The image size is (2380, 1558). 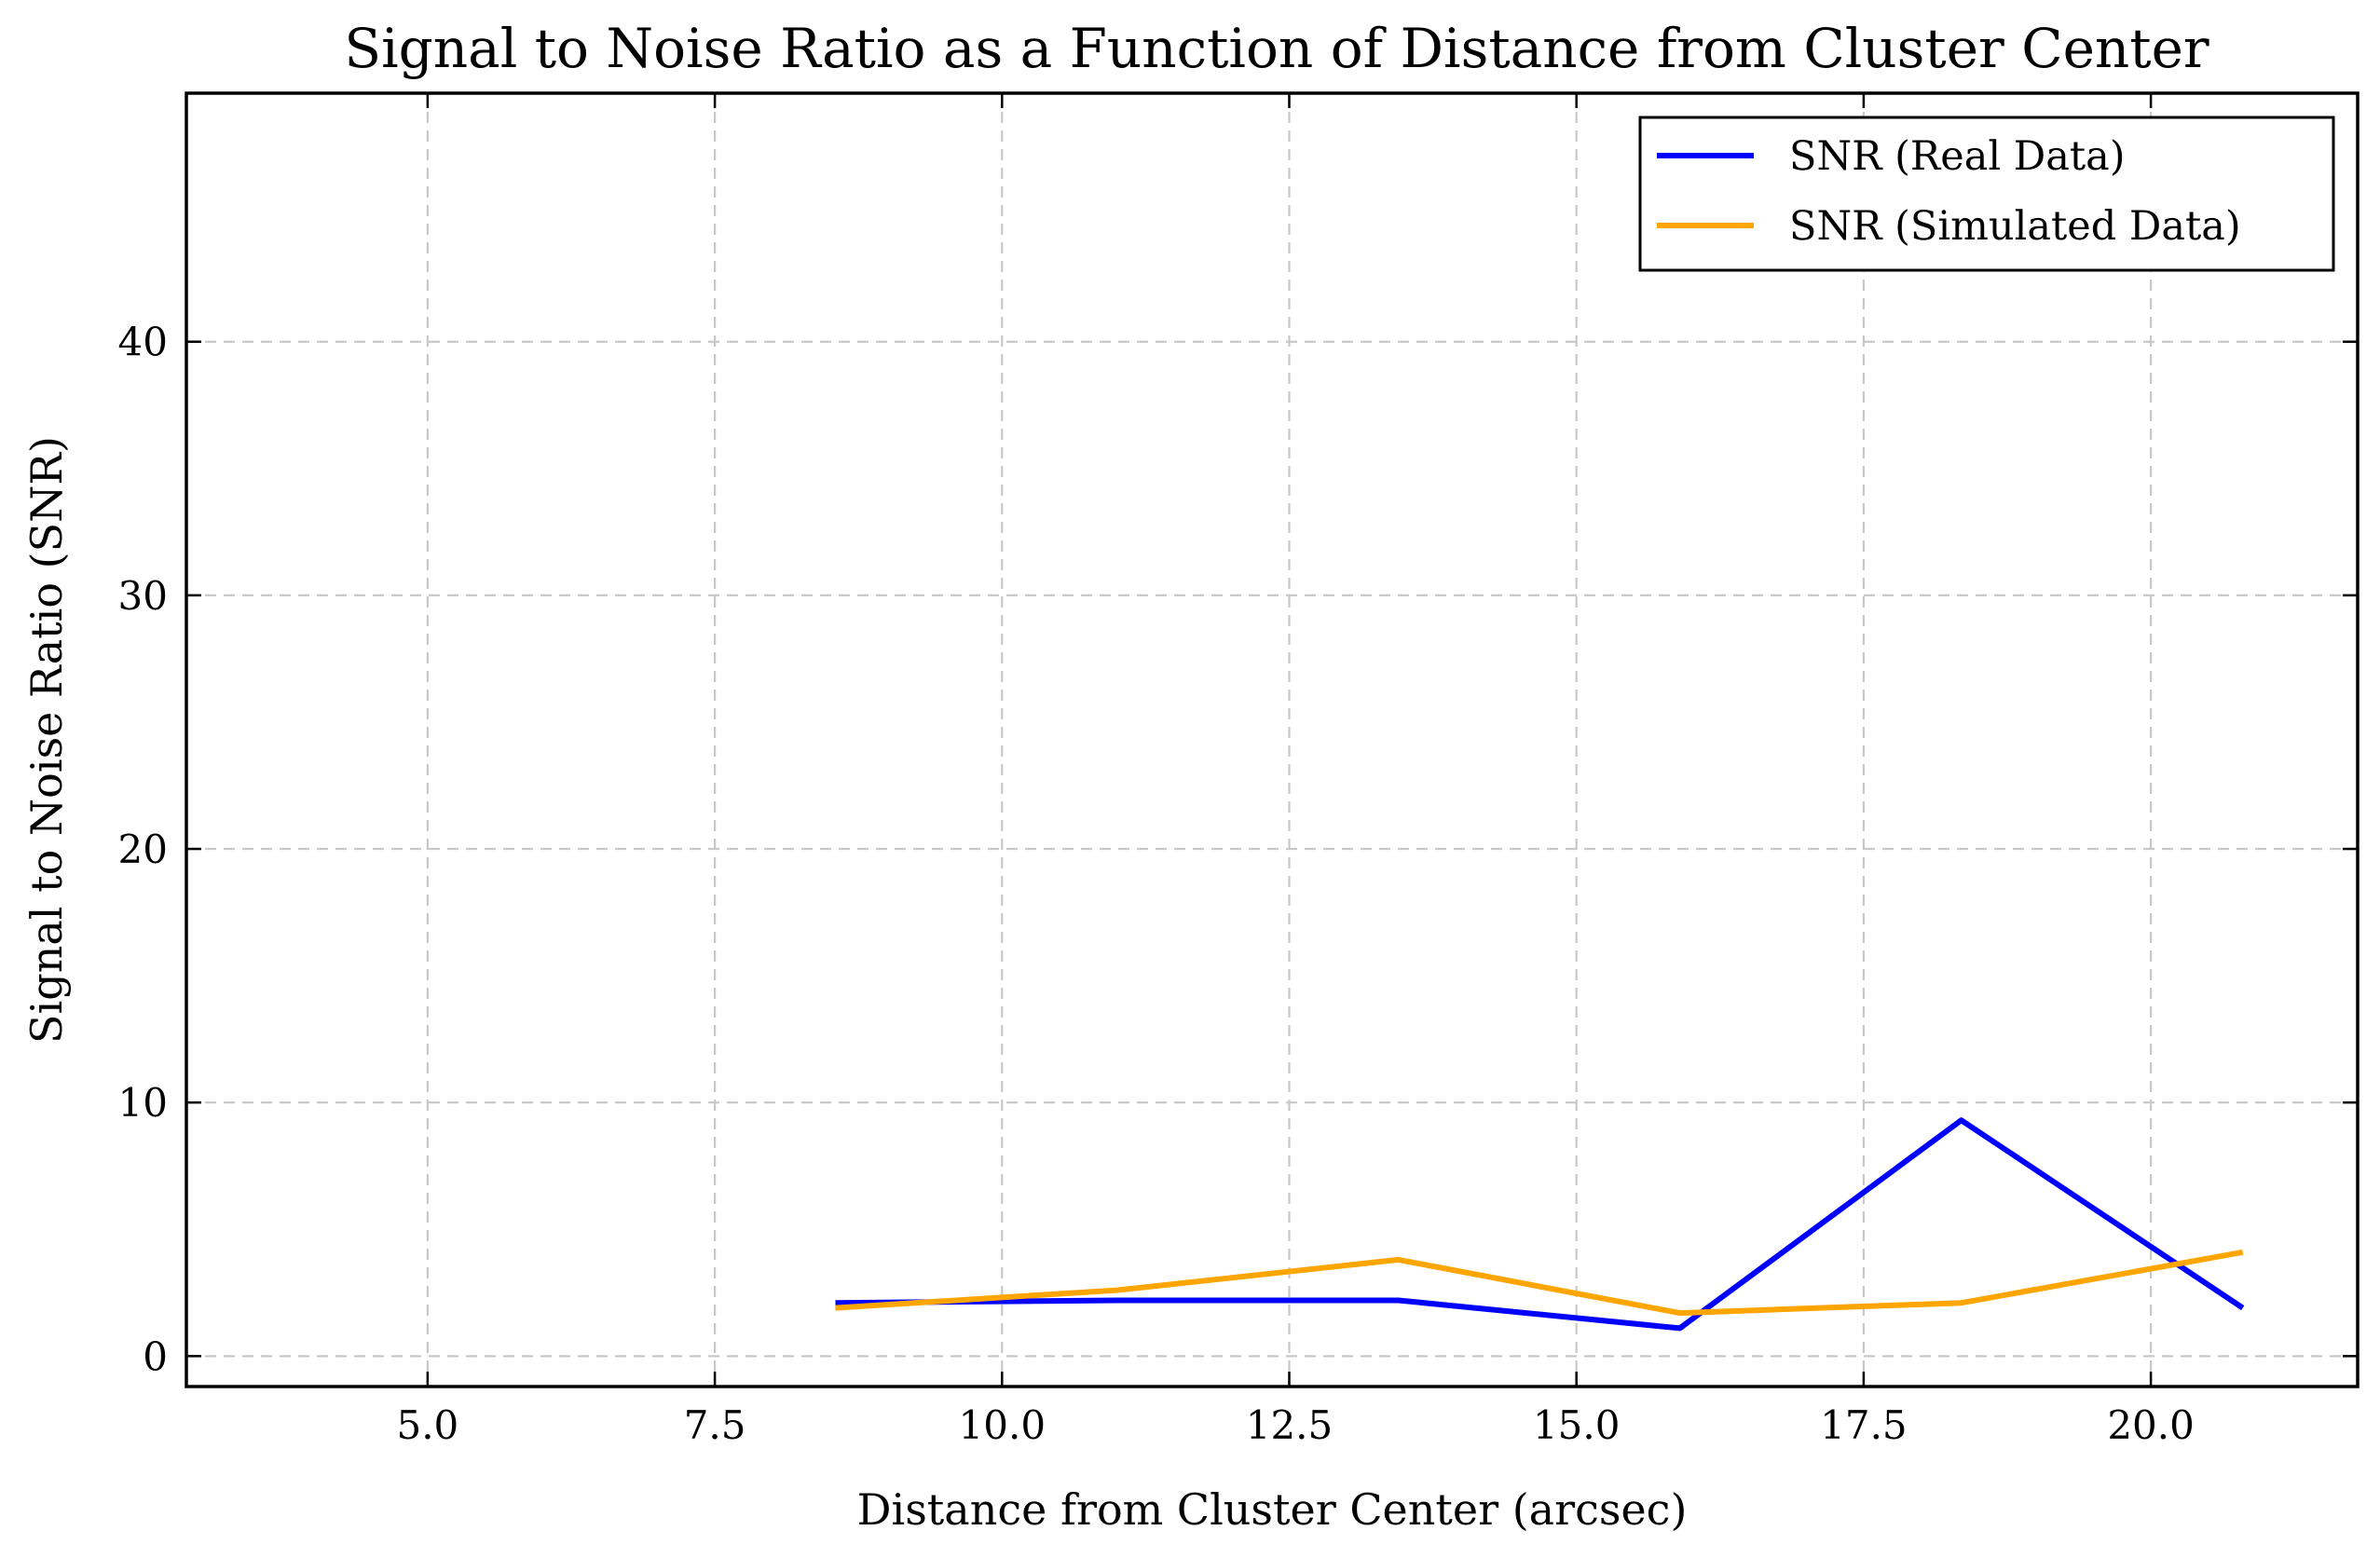 What do you see at coordinates (1290, 1425) in the screenshot?
I see `x-tick-label: 12.5` at bounding box center [1290, 1425].